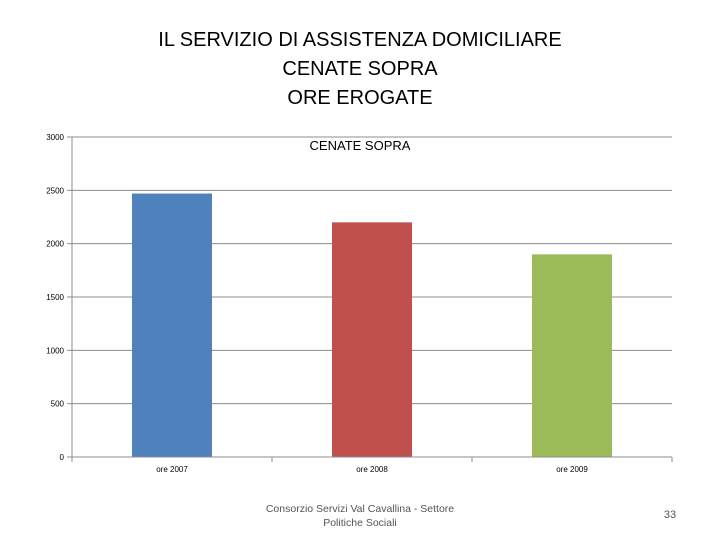 This screenshot has height=540, width=720. I want to click on x-tick-label: ore 2007, so click(172, 469).